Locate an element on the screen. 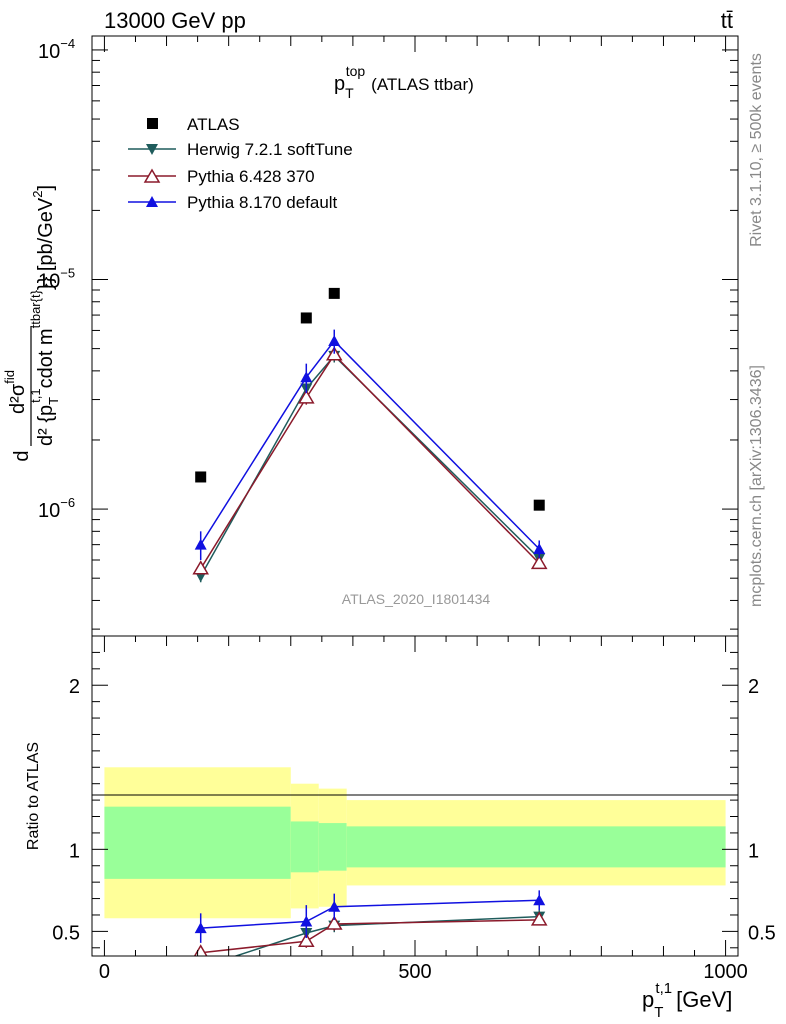  plot-title-sup: top is located at coordinates (356, 71).